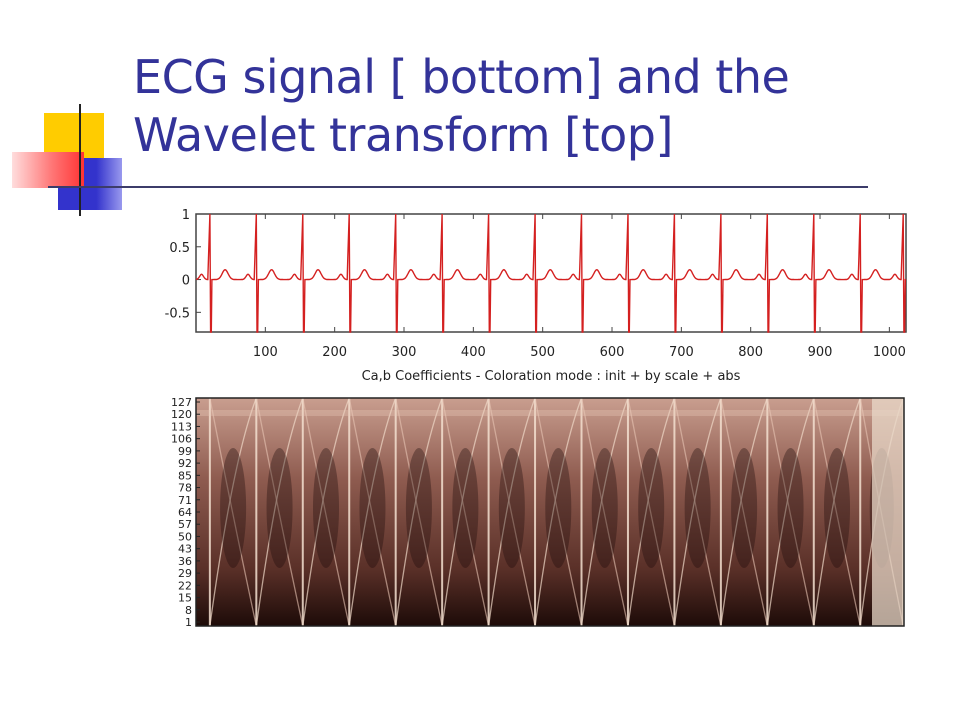 This screenshot has height=720, width=960. I want to click on heatmap-y-tick-label: 15, so click(185, 598).